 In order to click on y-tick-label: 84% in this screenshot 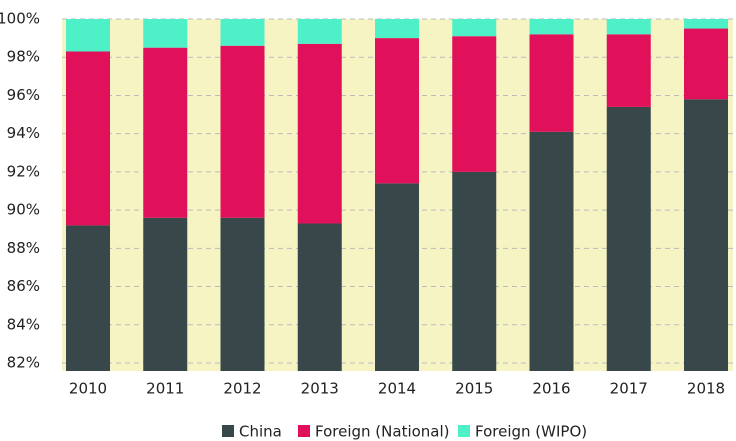, I will do `click(23, 324)`.